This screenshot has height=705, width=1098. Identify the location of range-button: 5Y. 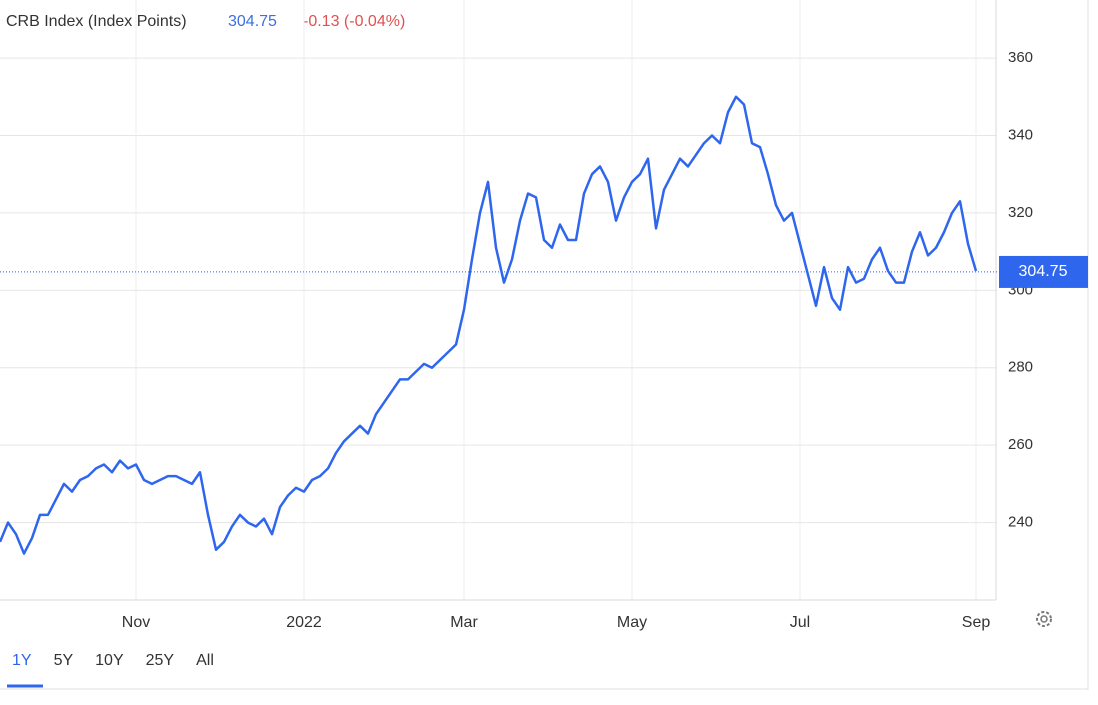
(64, 660).